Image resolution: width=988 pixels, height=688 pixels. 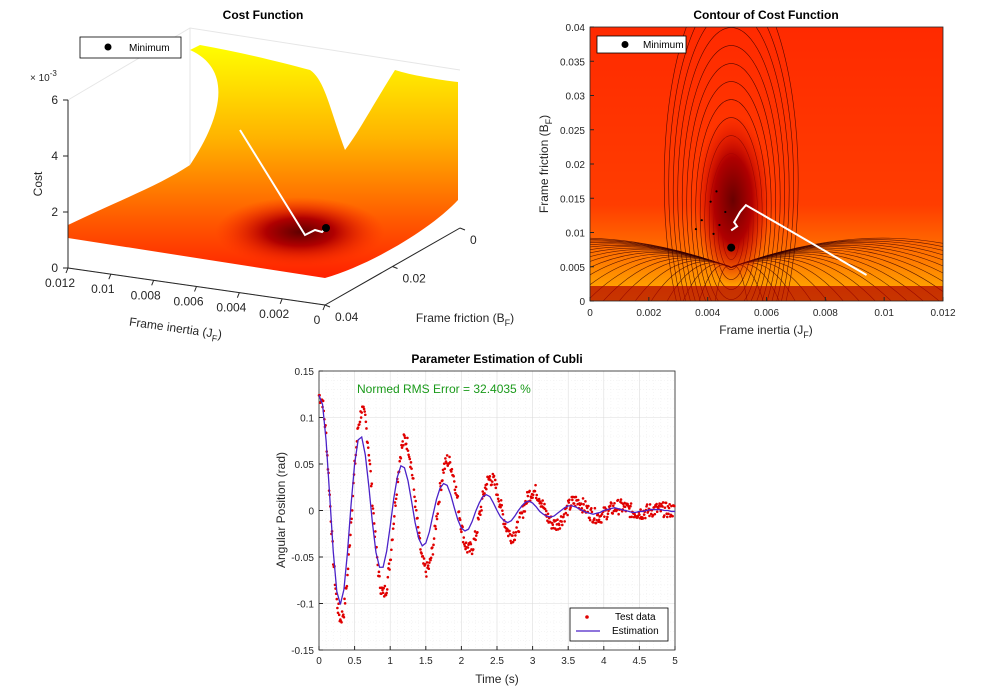 What do you see at coordinates (799, 239) in the screenshot?
I see `contour-opt-path` at bounding box center [799, 239].